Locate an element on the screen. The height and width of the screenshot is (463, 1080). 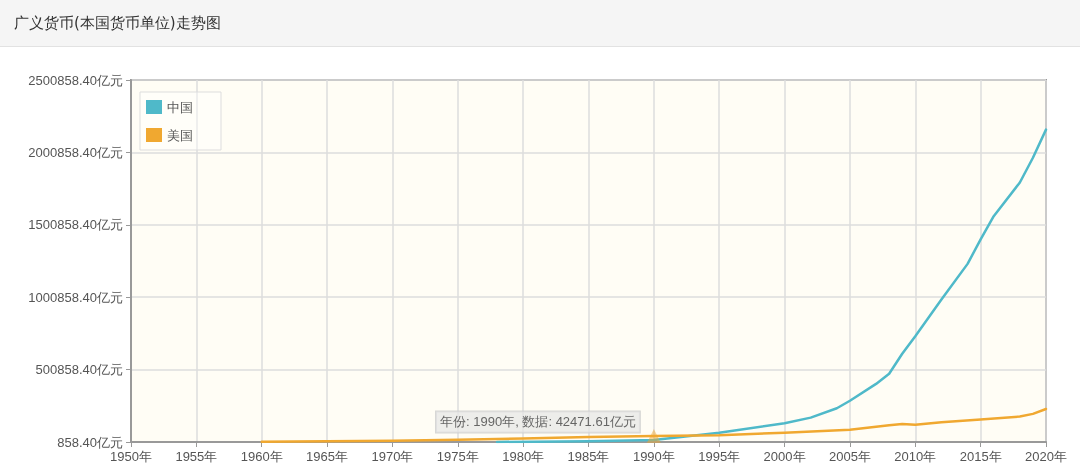
line-series is located at coordinates (654, 425).